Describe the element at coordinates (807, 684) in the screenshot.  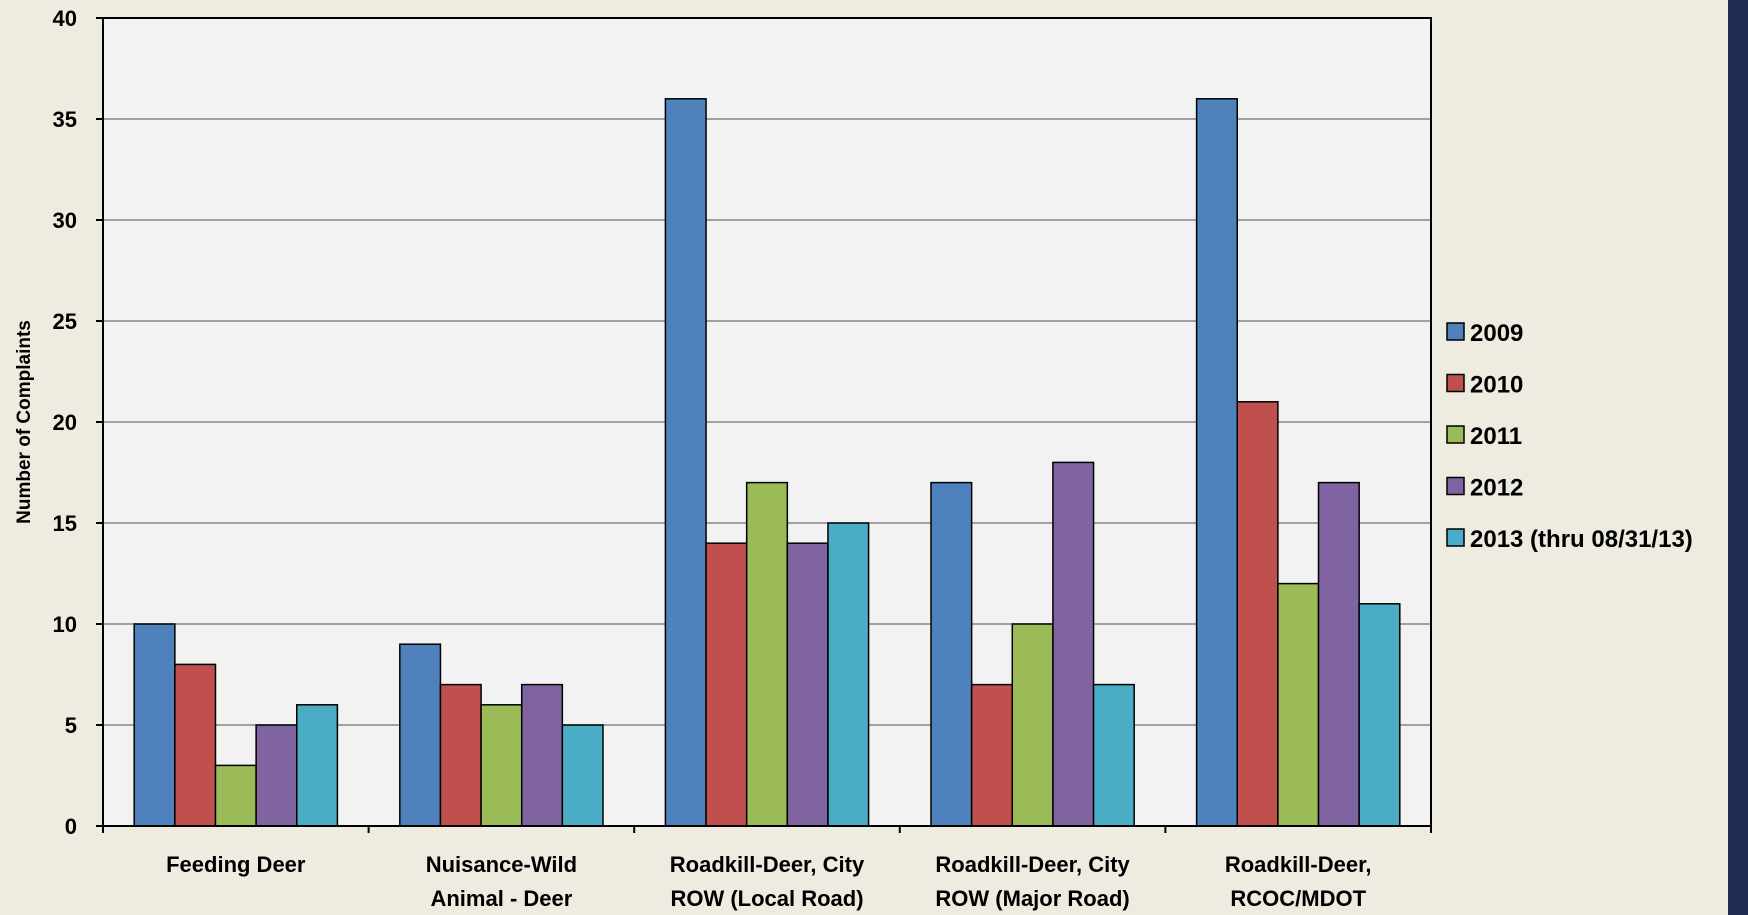
I see `bar-2012-cat3` at that location.